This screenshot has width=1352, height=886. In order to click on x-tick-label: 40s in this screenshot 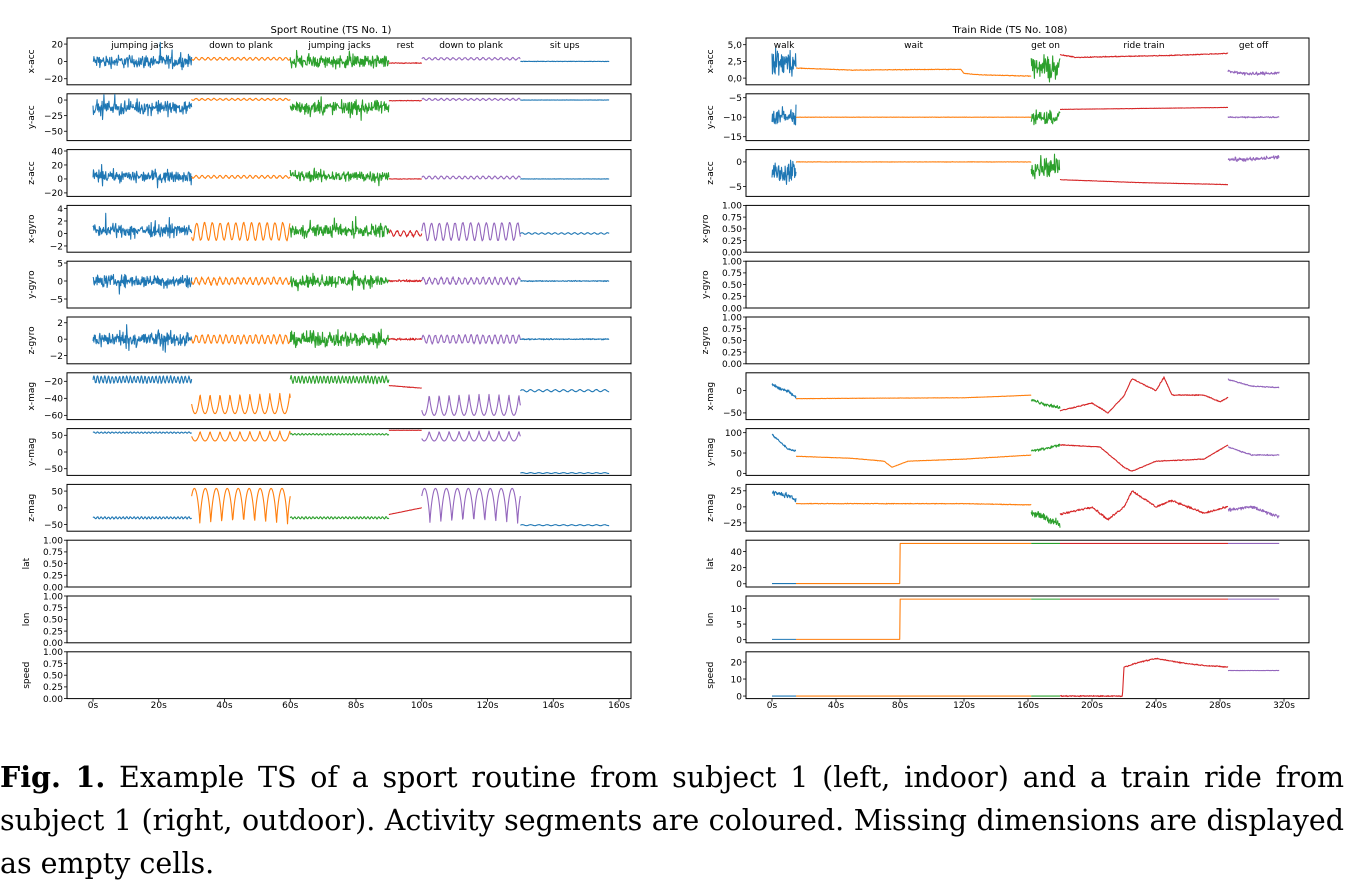, I will do `click(836, 706)`.